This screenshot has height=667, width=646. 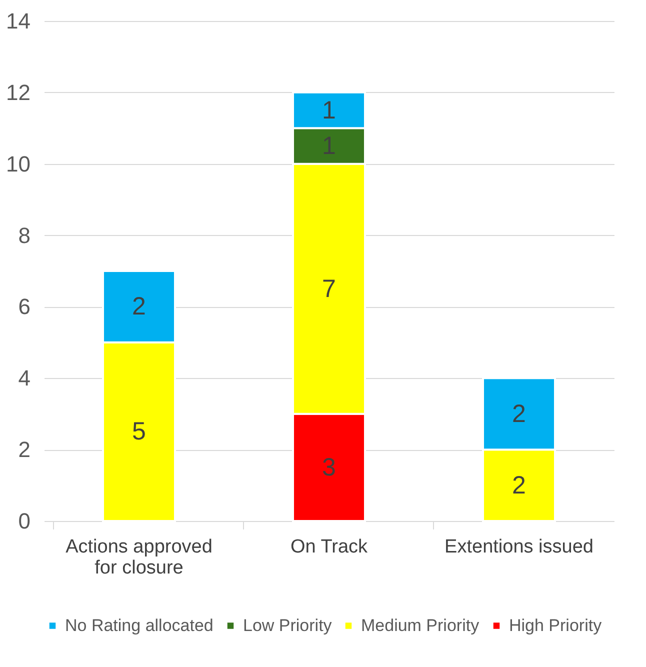 What do you see at coordinates (139, 432) in the screenshot?
I see `data-label: 5` at bounding box center [139, 432].